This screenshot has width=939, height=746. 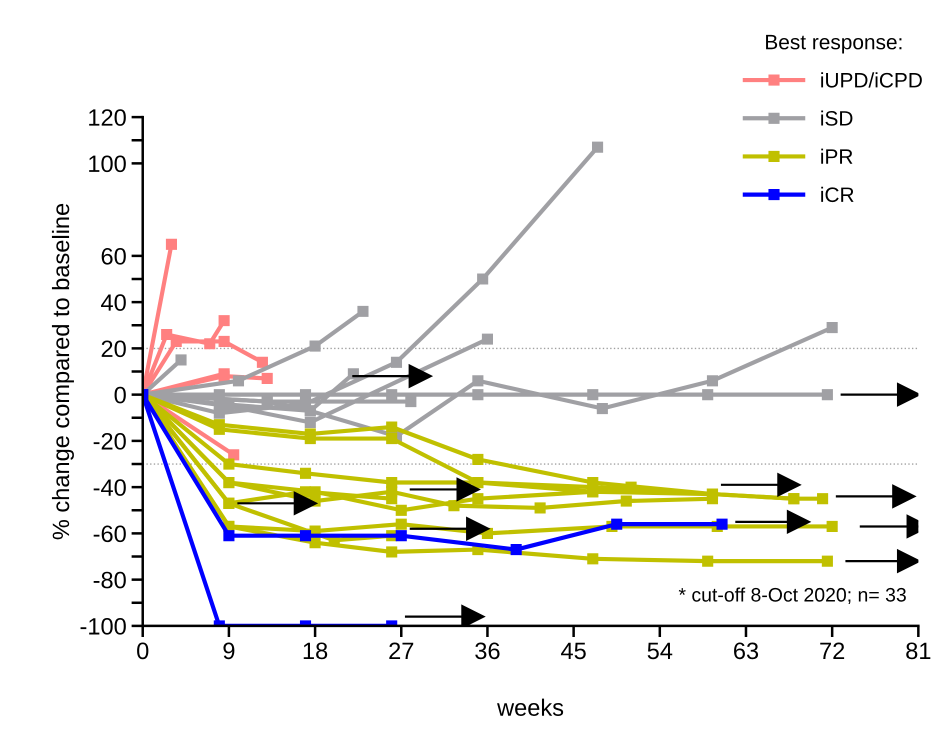 What do you see at coordinates (107, 163) in the screenshot?
I see `y-tick-label: 100` at bounding box center [107, 163].